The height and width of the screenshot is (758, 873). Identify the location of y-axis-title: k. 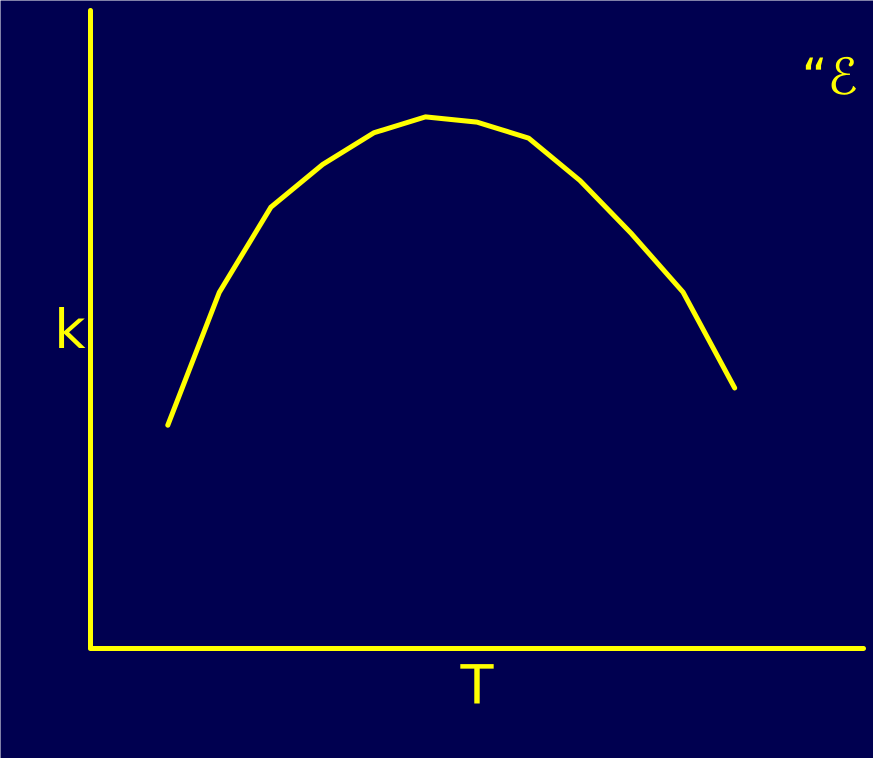
(70, 329).